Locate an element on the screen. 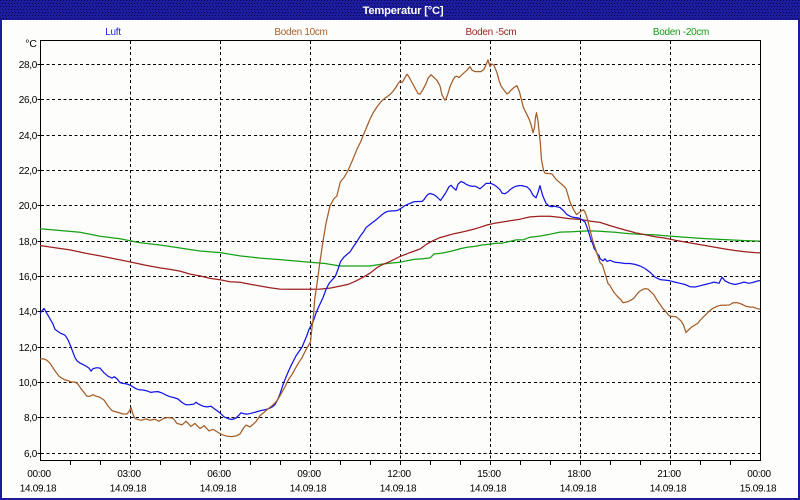 This screenshot has height=500, width=800. svg-text: 06:00 is located at coordinates (219, 474).